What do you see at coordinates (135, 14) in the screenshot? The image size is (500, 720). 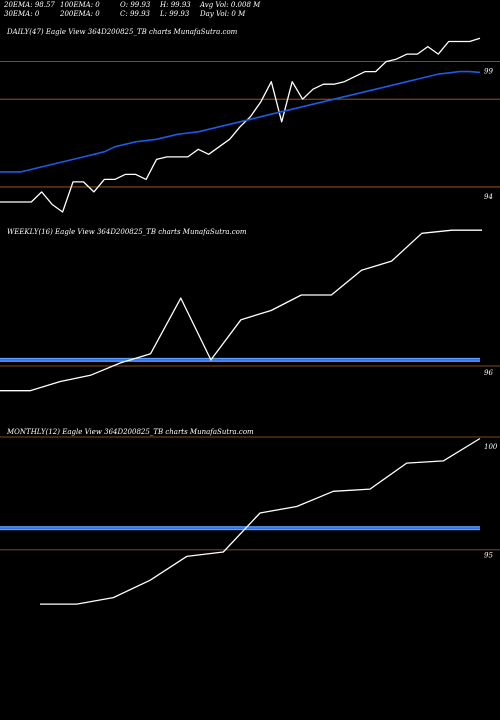 I see `header-close: C: 99.93` at bounding box center [135, 14].